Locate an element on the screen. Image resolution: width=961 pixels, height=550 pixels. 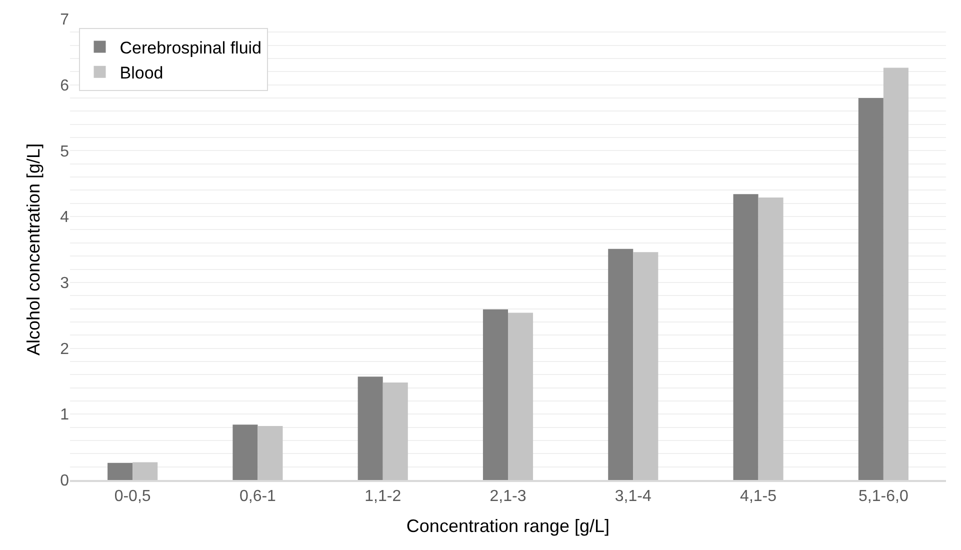
legend-label: Cerebrospinal fluid is located at coordinates (191, 48).